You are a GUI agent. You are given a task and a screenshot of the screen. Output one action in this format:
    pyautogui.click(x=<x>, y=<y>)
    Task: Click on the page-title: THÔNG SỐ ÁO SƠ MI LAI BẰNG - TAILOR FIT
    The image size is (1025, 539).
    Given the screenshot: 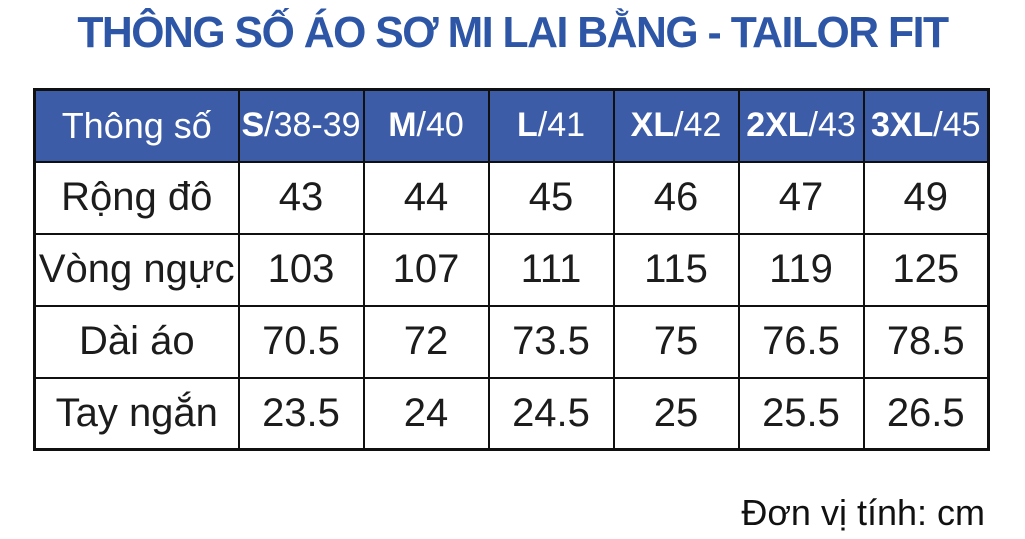 What is the action you would take?
    pyautogui.click(x=513, y=32)
    